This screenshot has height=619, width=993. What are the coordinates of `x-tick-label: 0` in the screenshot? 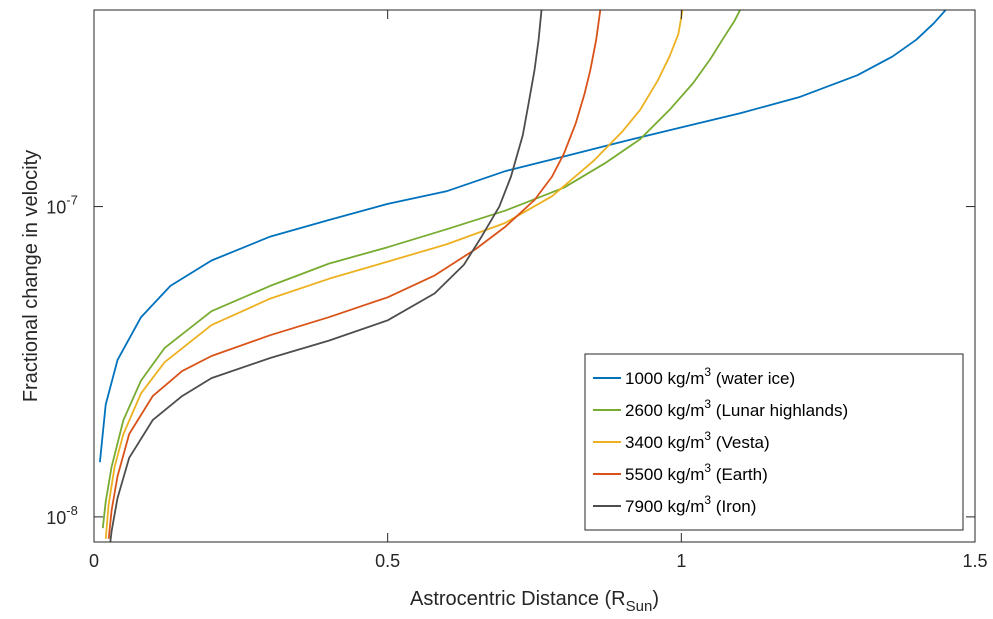 It's located at (94, 561).